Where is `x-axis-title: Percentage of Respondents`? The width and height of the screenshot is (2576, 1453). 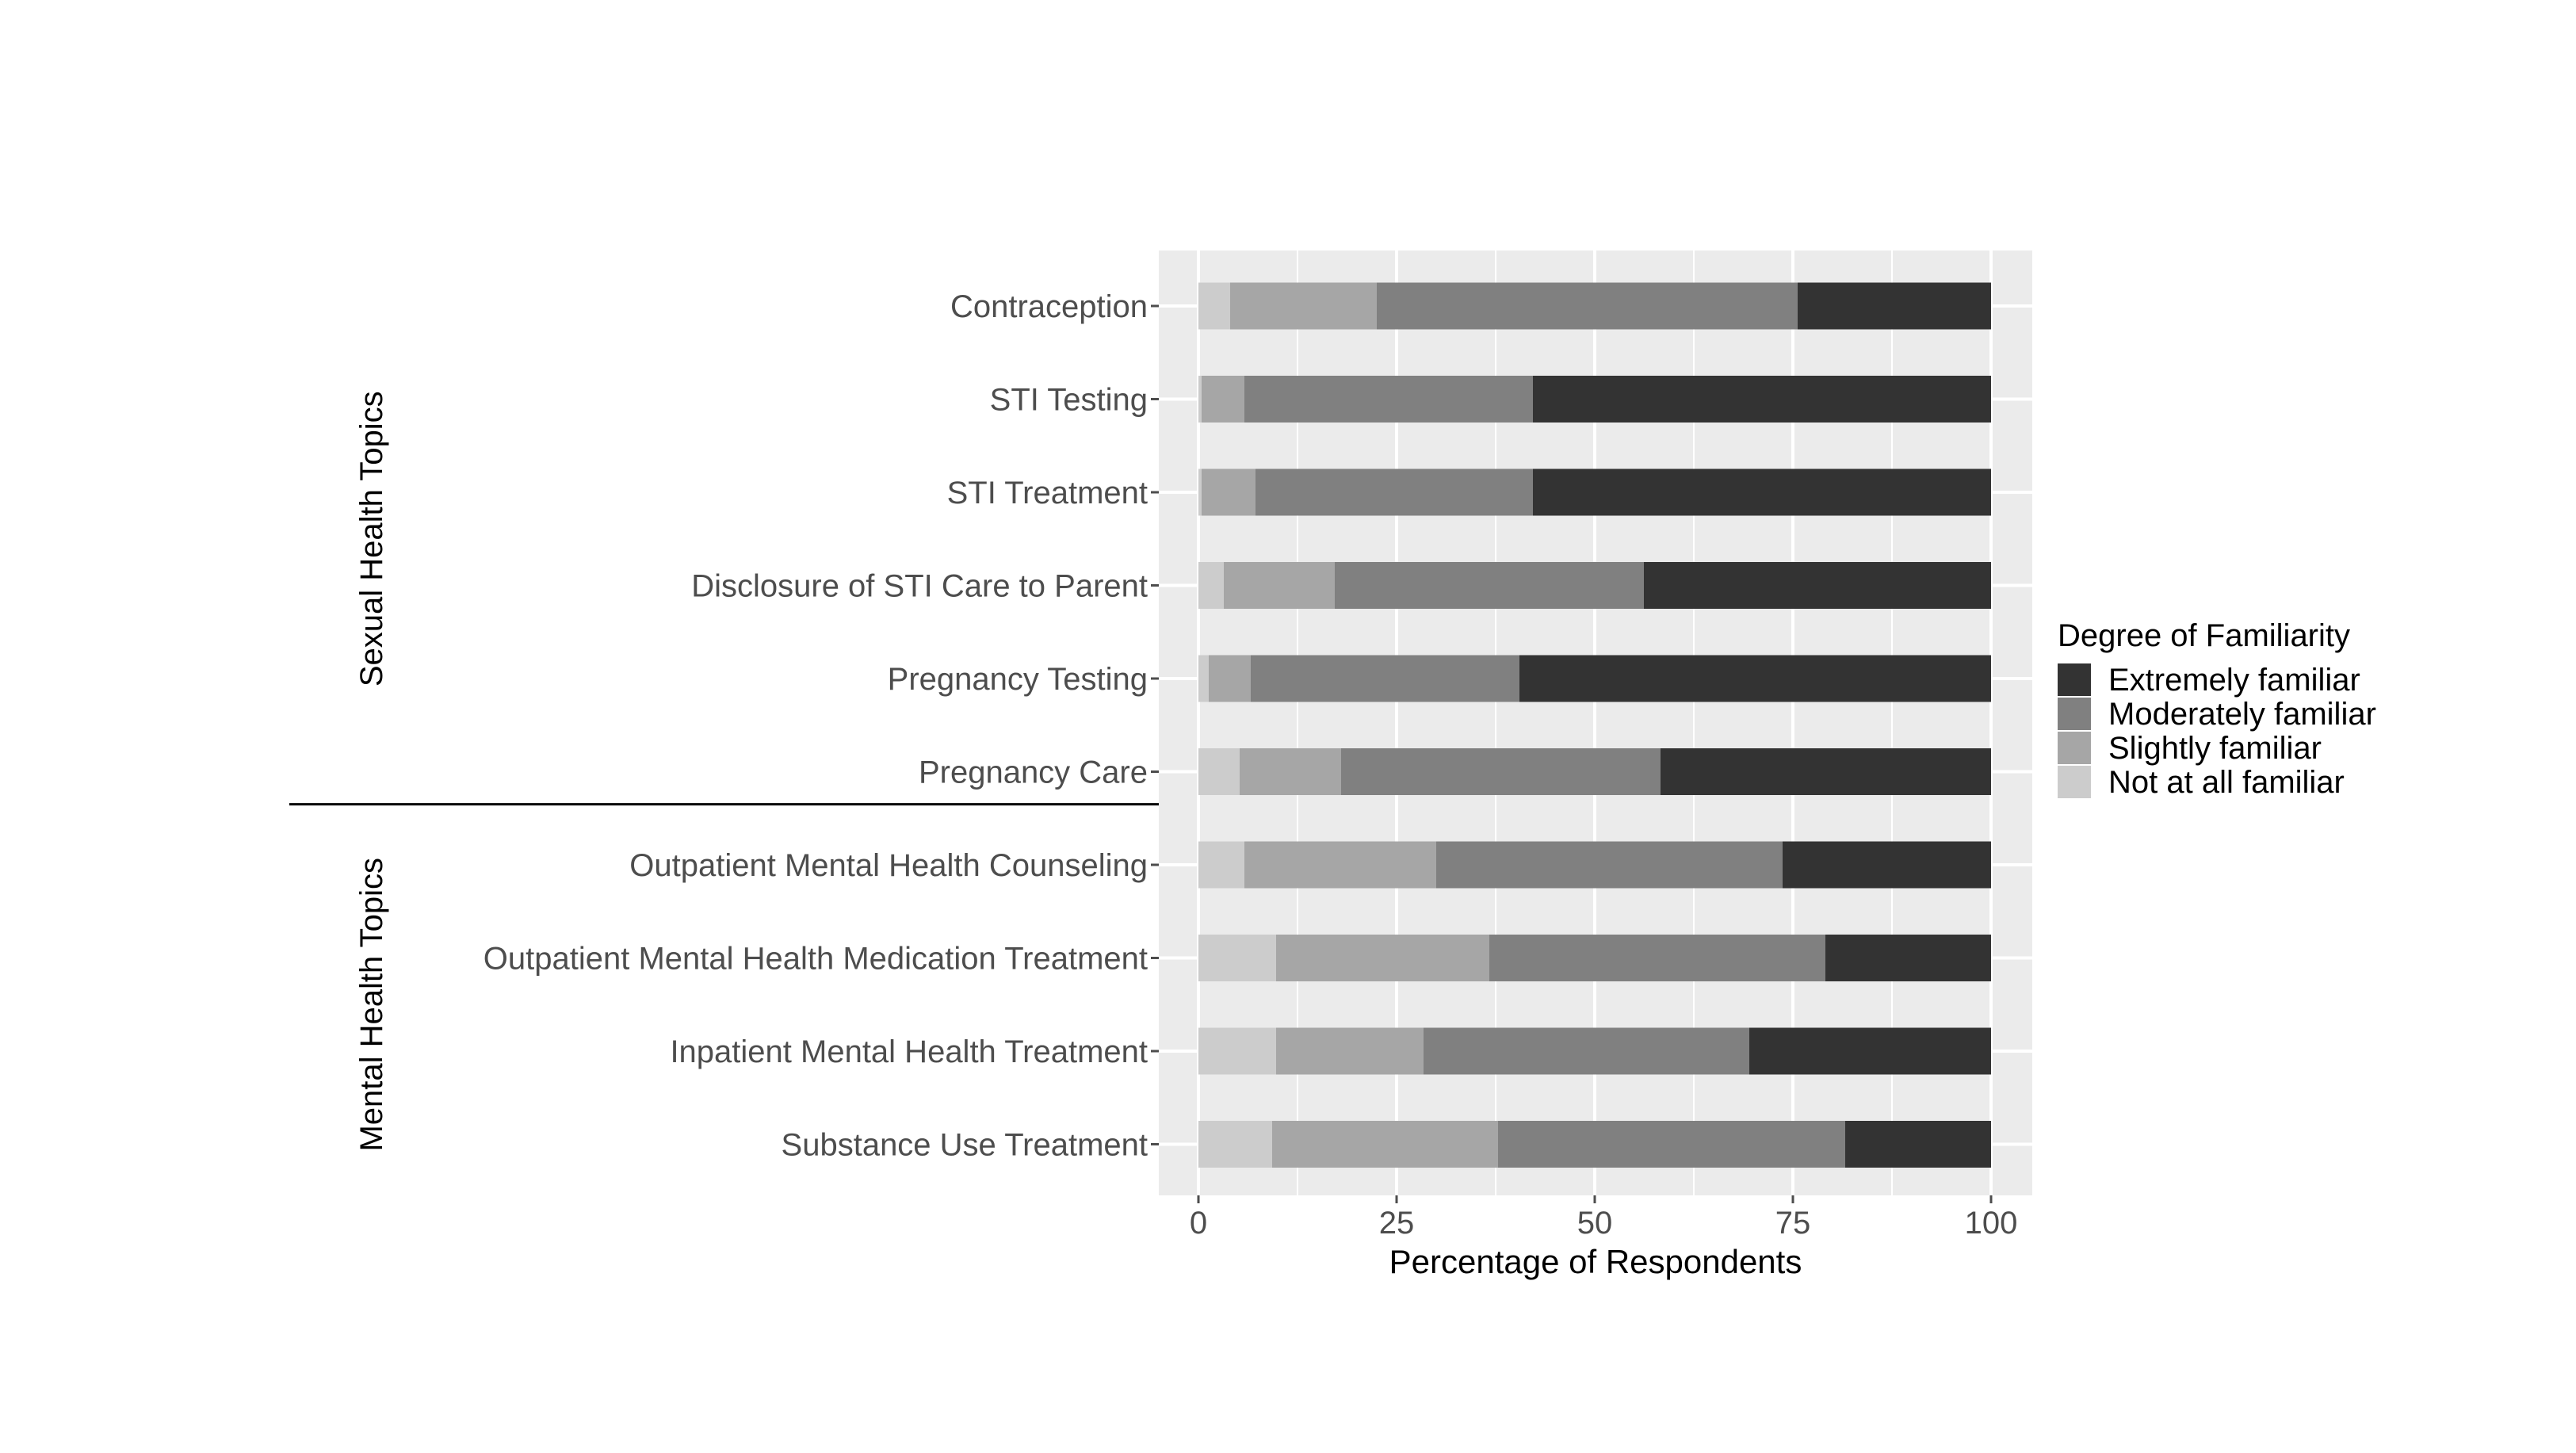
x-axis-title: Percentage of Respondents is located at coordinates (1595, 1261).